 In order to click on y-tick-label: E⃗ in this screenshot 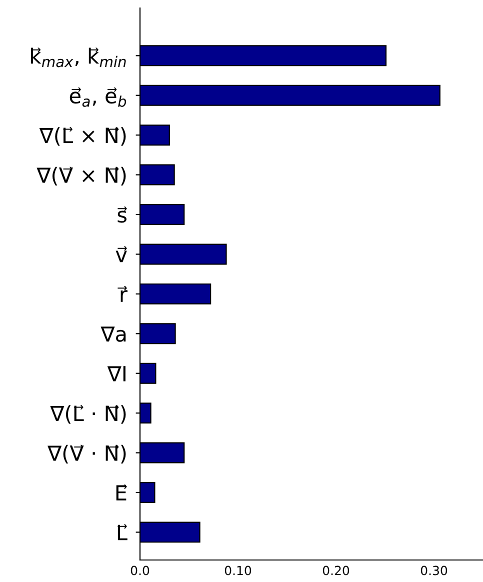, I will do `click(121, 492)`.